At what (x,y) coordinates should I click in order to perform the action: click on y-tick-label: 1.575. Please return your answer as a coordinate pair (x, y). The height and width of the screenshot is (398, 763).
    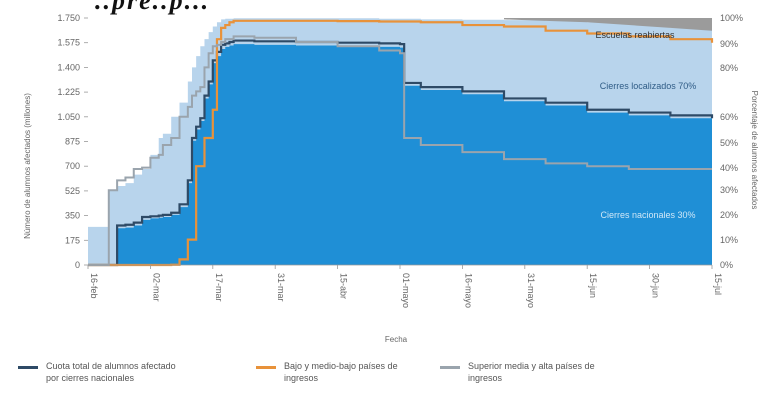
    Looking at the image, I should click on (68, 43).